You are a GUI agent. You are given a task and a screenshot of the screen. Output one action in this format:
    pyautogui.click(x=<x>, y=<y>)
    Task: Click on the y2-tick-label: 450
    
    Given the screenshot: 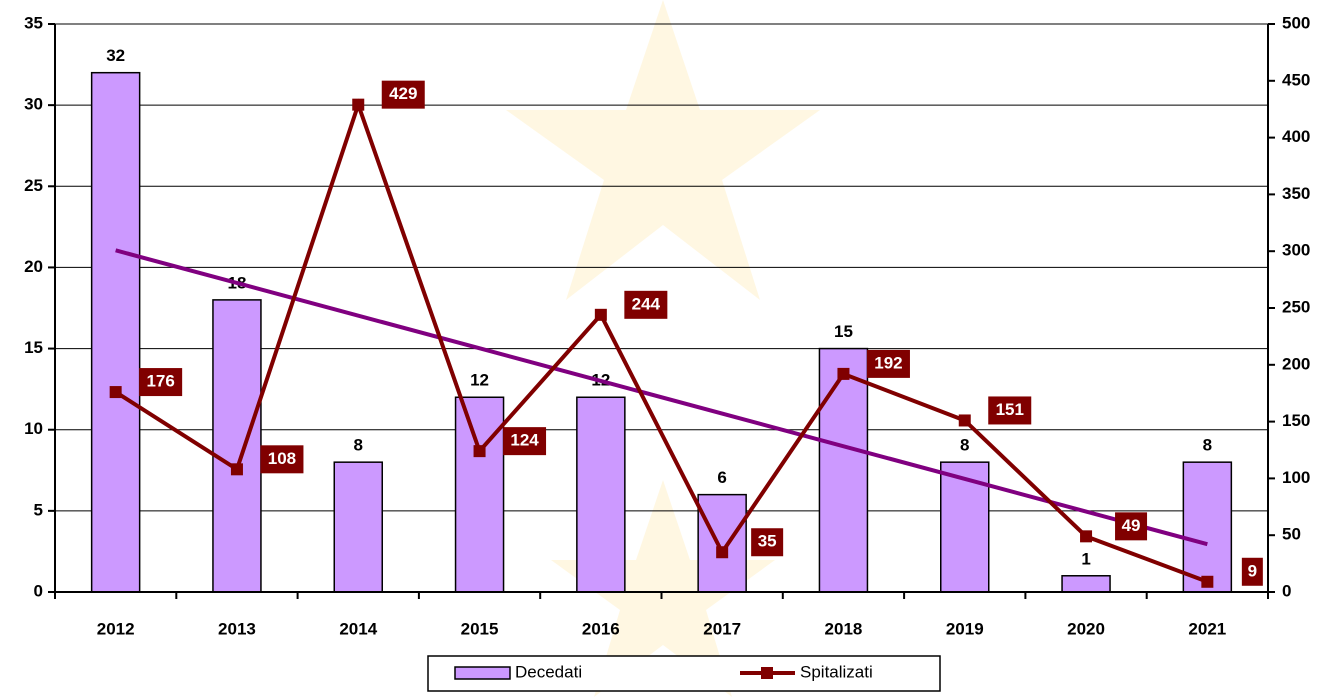 What is the action you would take?
    pyautogui.click(x=1296, y=79)
    